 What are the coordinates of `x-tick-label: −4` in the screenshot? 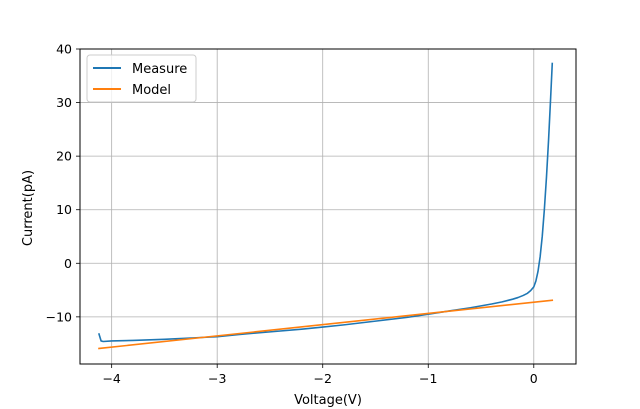 It's located at (111, 378).